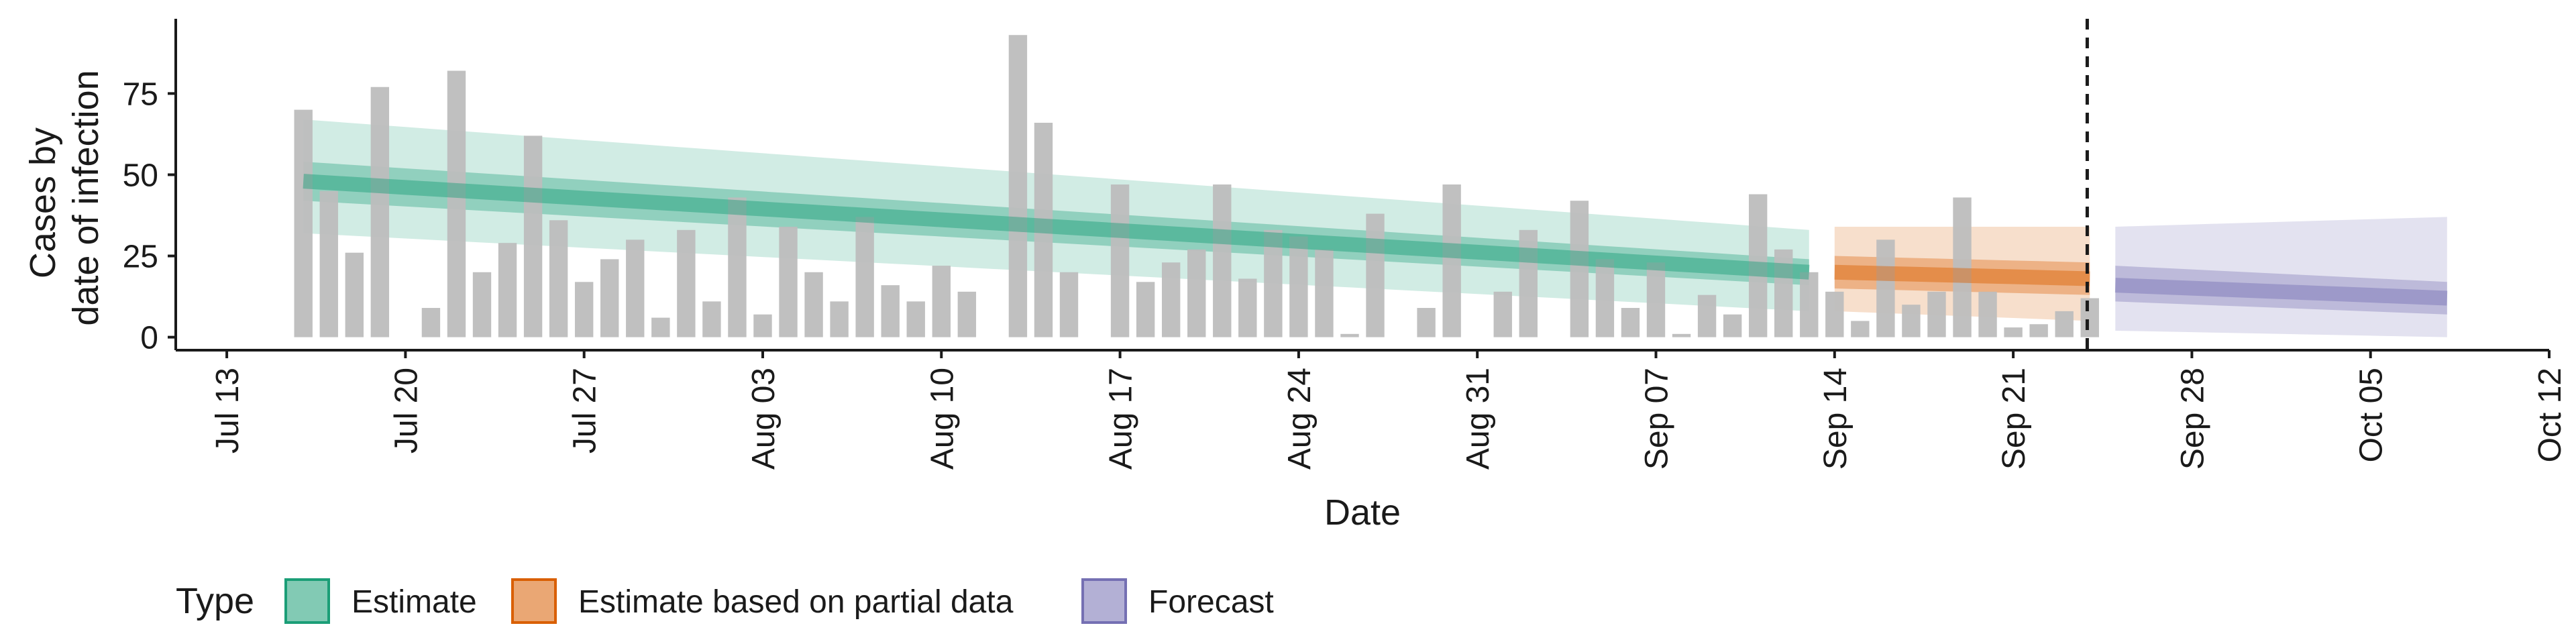 The width and height of the screenshot is (2576, 644). Describe the element at coordinates (1211, 602) in the screenshot. I see `legend-label: Forecast` at that location.